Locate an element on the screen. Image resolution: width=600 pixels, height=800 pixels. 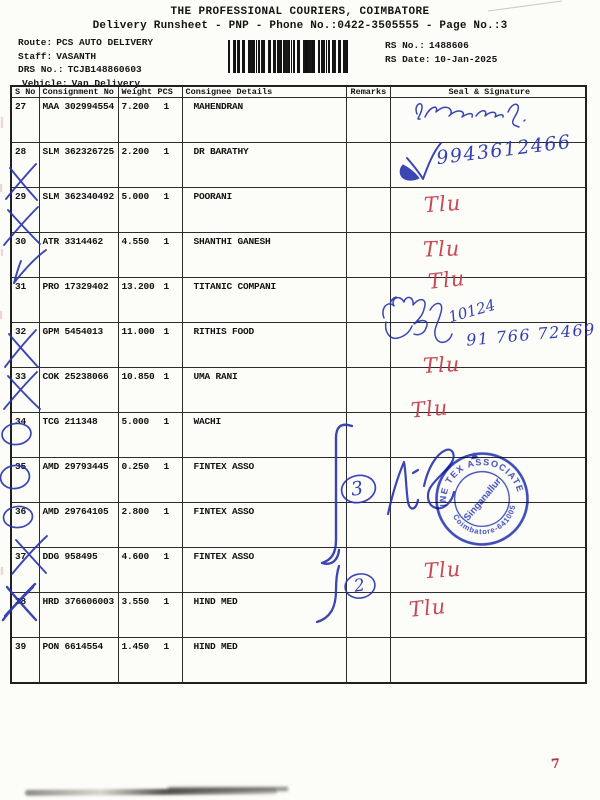
weight-pcs-cell: 13.200 1 is located at coordinates (150, 300).